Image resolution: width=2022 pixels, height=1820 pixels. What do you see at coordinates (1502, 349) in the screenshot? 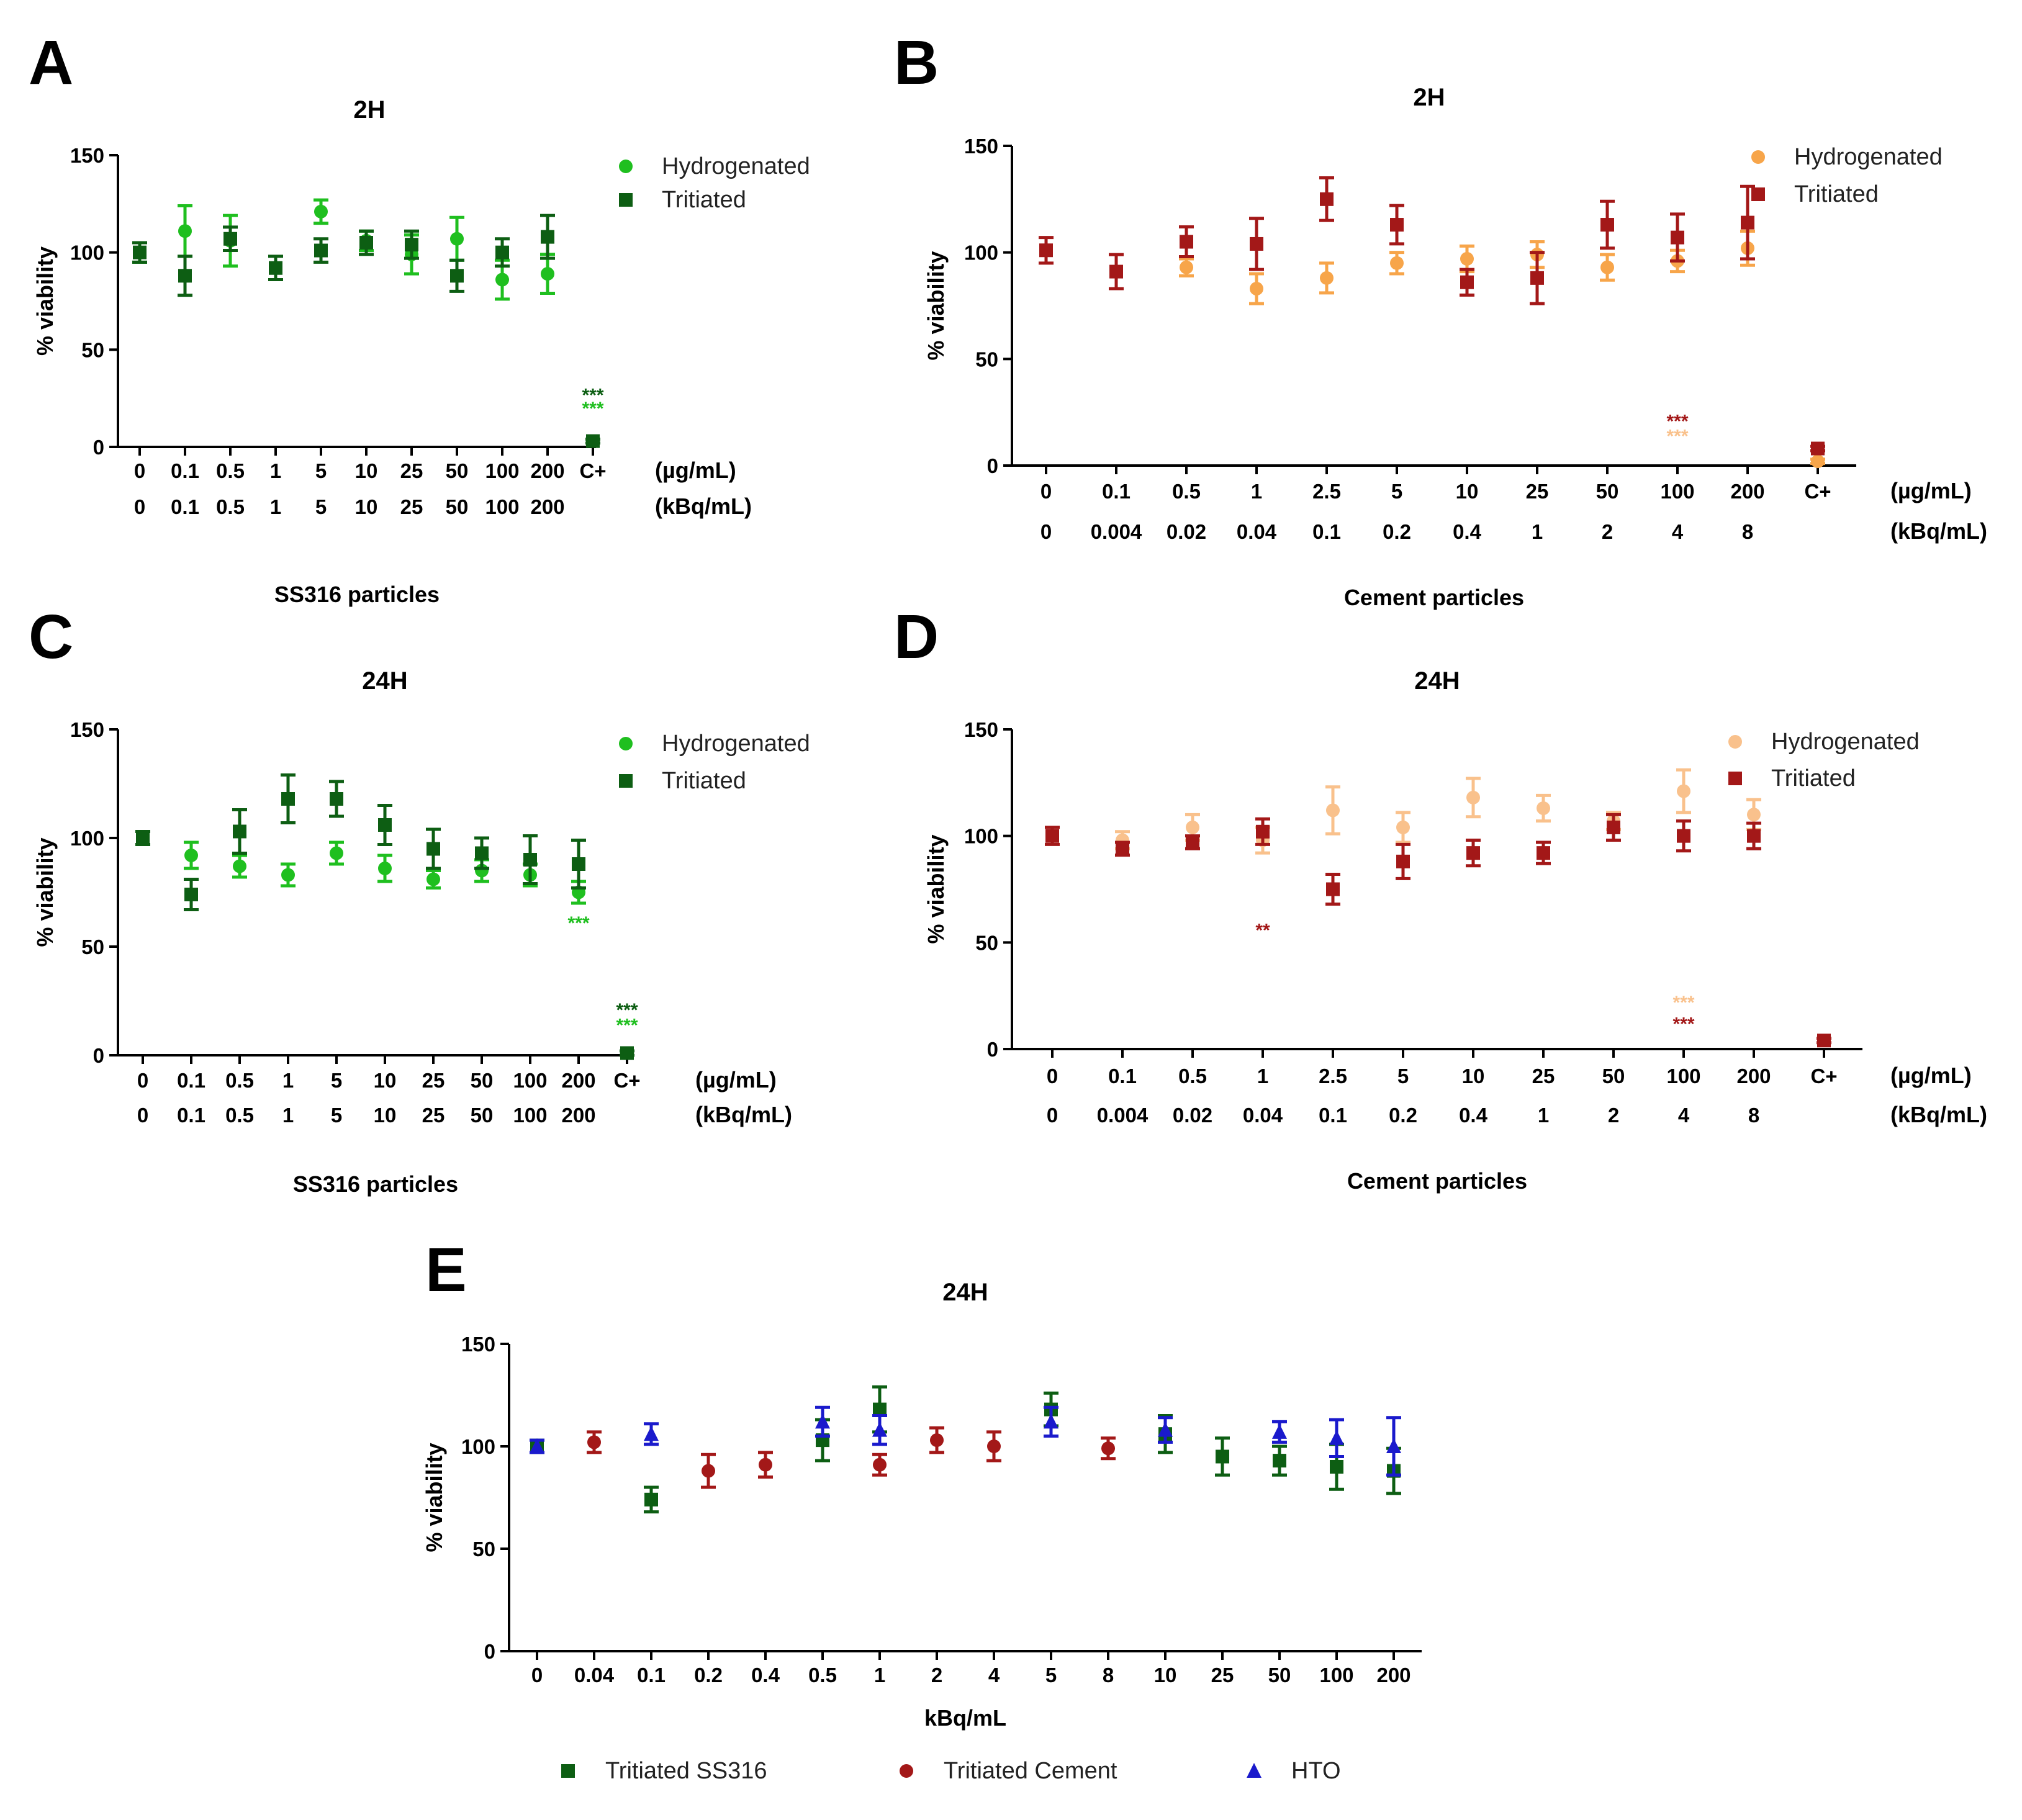
I see `series-hydrogenated` at bounding box center [1502, 349].